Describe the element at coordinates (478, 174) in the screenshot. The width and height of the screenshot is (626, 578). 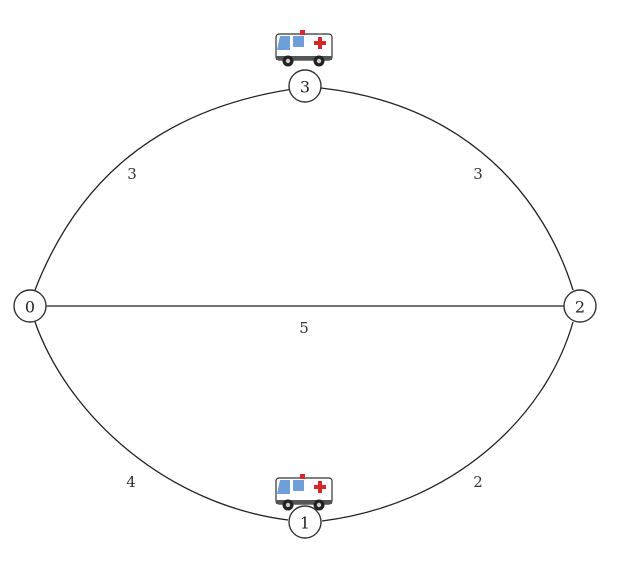
I see `edge-weight-3-2: 3` at that location.